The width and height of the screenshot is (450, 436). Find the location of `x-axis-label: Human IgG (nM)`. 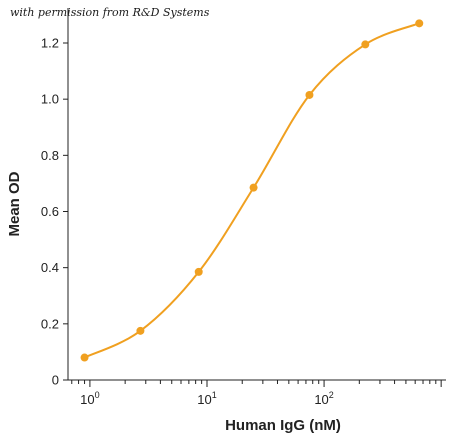

x-axis-label: Human IgG (nM) is located at coordinates (283, 425).